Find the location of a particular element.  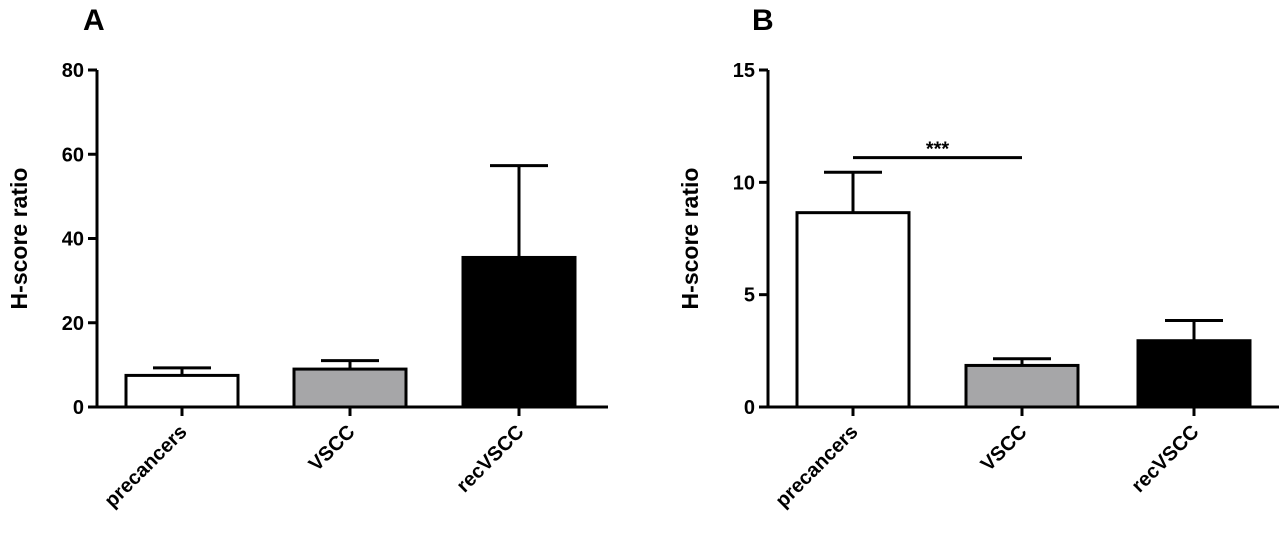

y-tick-label: 60 is located at coordinates (73, 155).